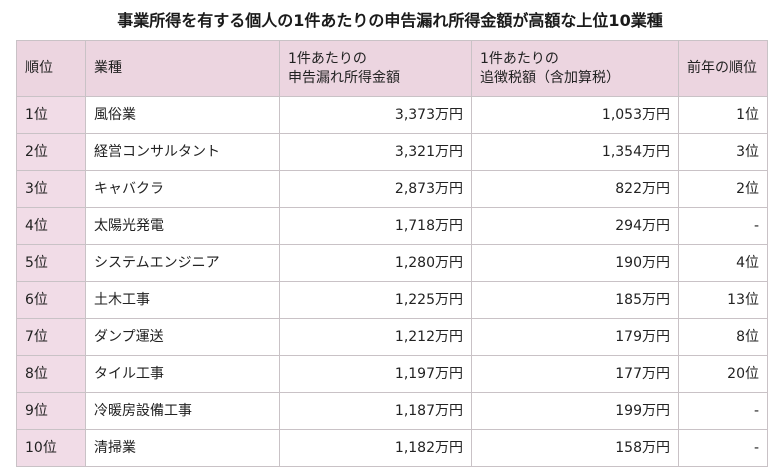 This screenshot has height=475, width=780. I want to click on table-row: 1位 風俗業 3,373万円 1,053万円 1位, so click(392, 115).